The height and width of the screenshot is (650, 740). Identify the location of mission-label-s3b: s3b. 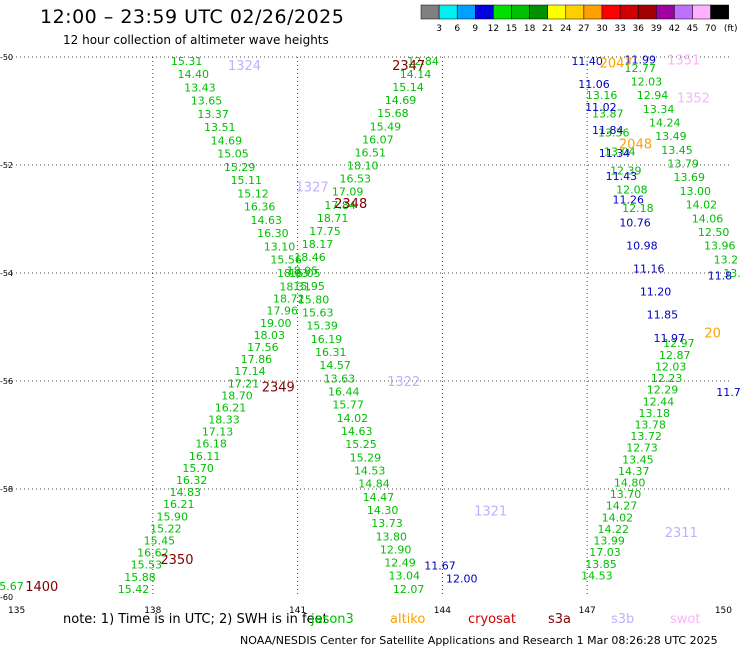
(623, 619).